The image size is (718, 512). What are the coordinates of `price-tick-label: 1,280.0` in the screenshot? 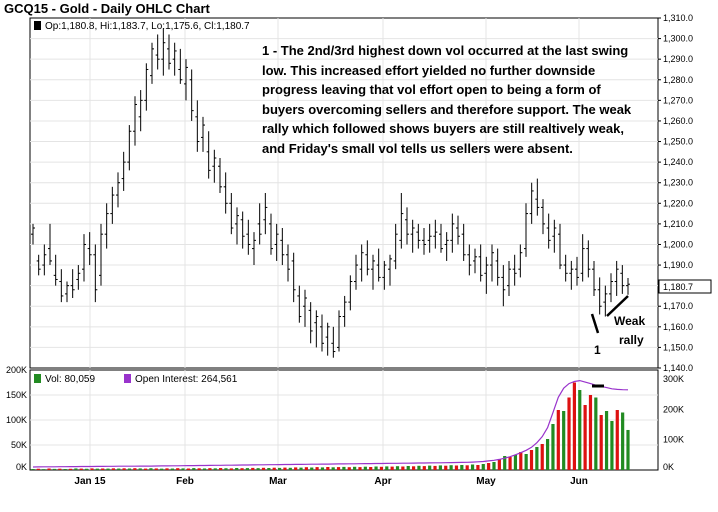 It's located at (678, 80).